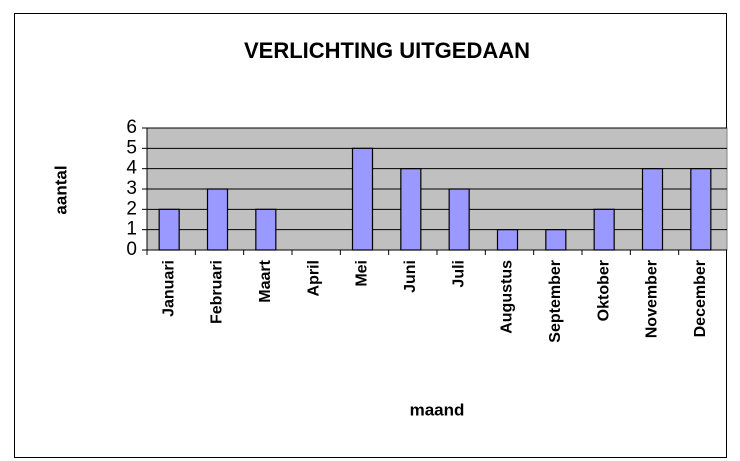 The width and height of the screenshot is (740, 461). I want to click on x-tick-label: Juli, so click(458, 274).